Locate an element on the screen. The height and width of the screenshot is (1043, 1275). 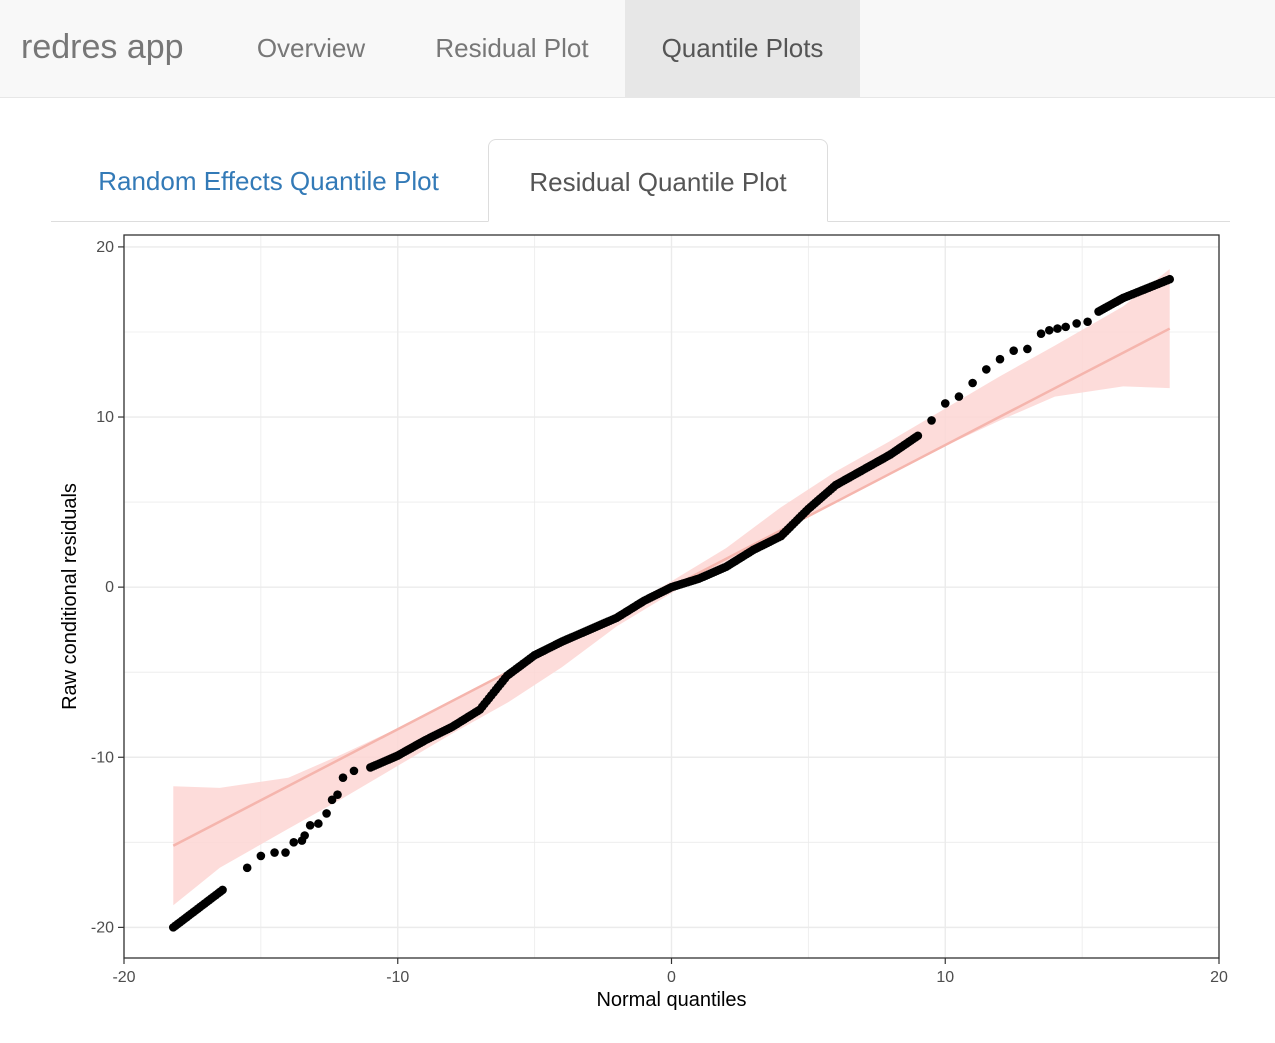
x-tick-label: 10 is located at coordinates (945, 977).